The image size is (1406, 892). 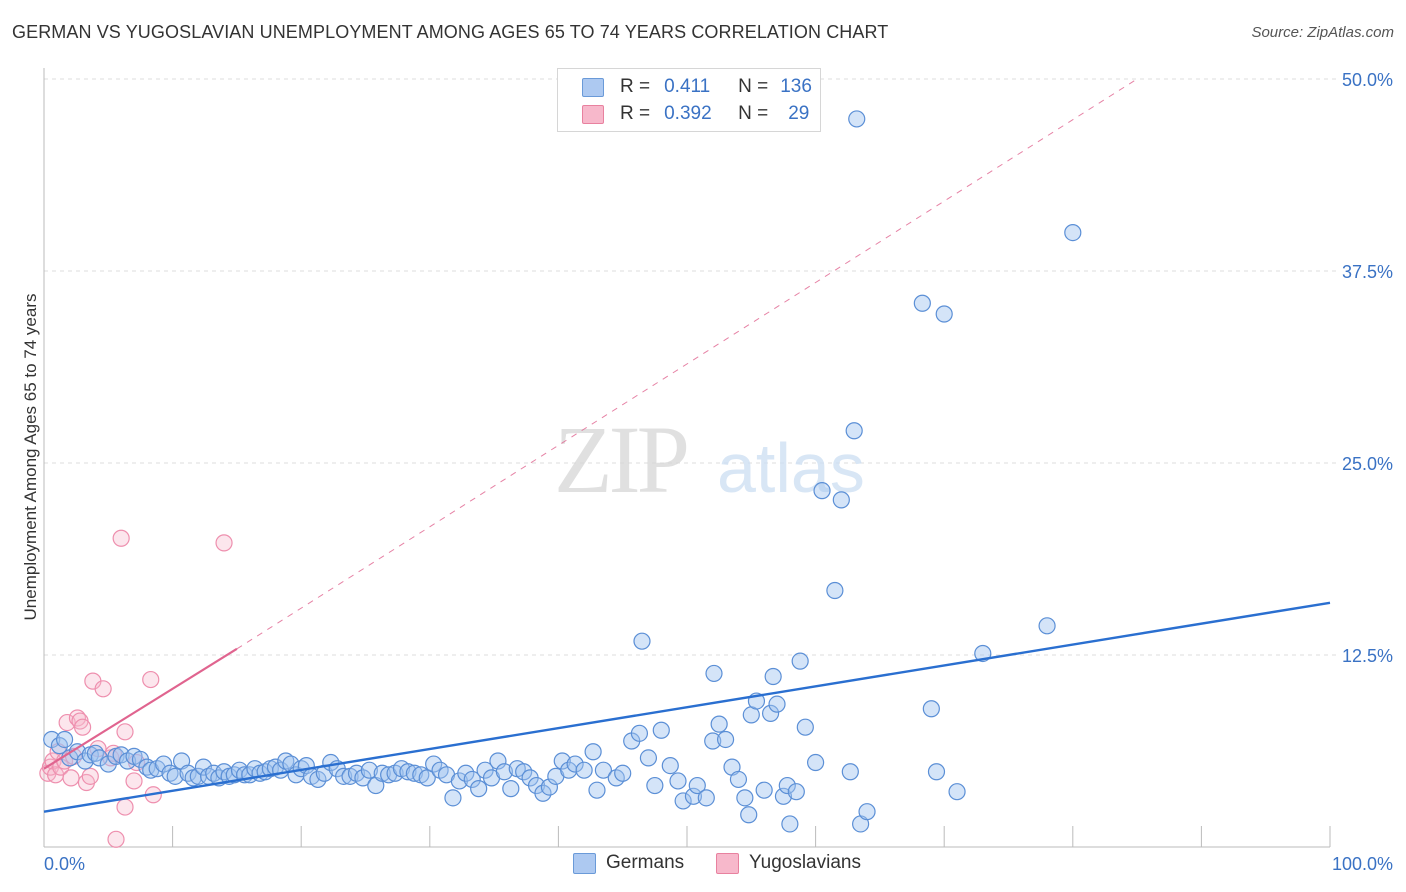 I want to click on y-tick-label: 25.0%, so click(x=1367, y=464).